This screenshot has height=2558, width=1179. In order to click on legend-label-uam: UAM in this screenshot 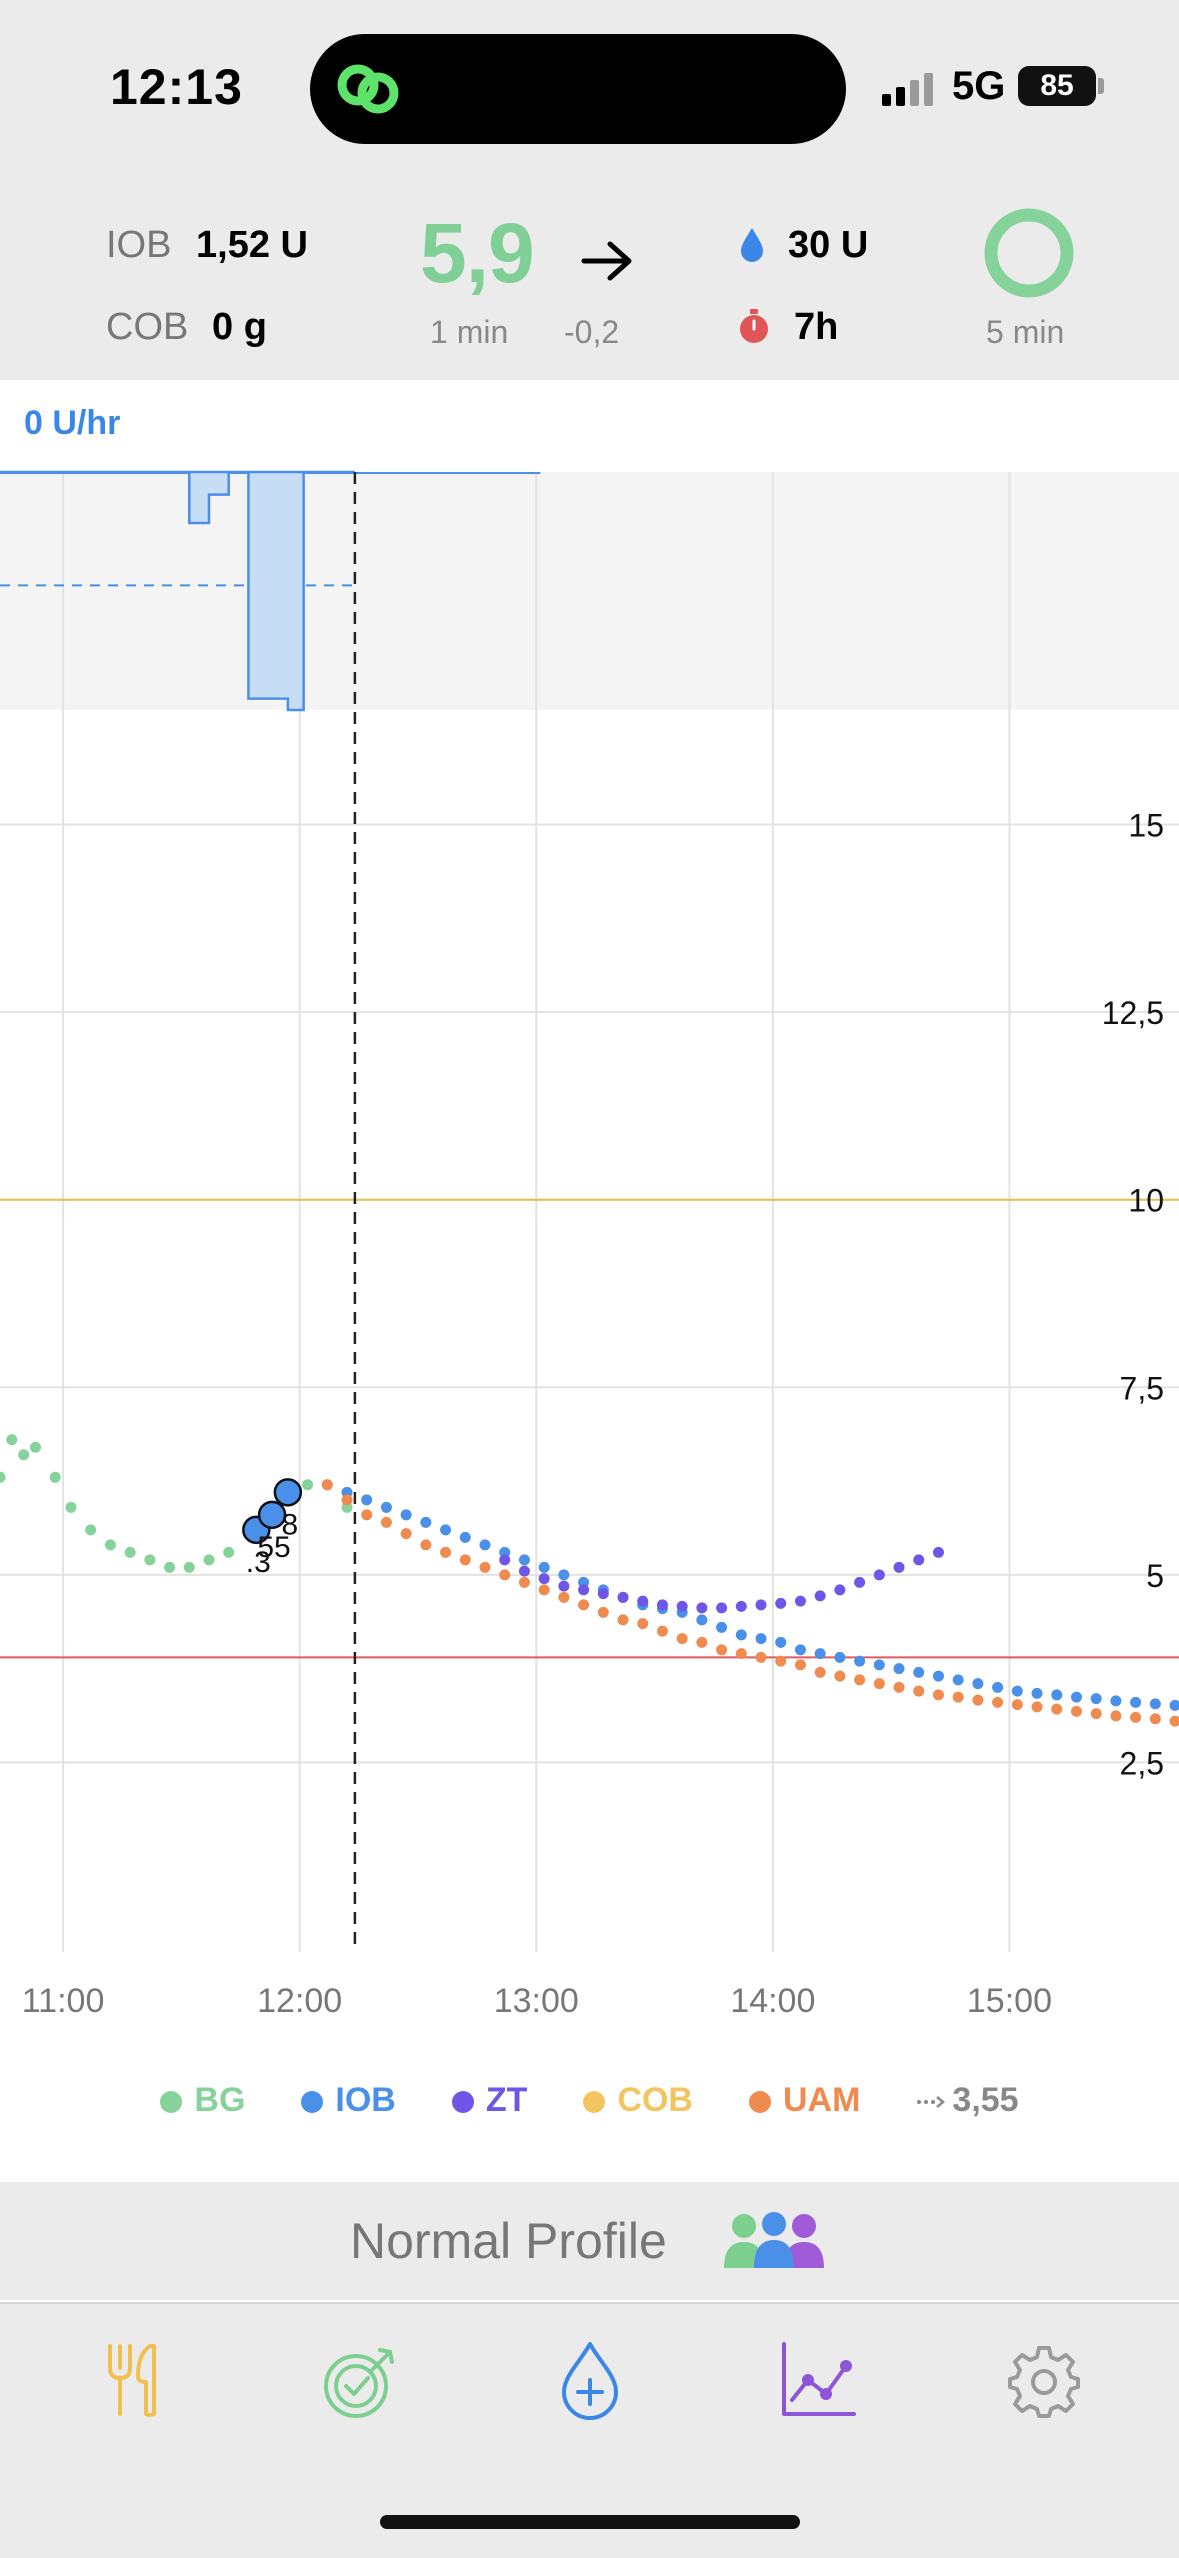, I will do `click(821, 2099)`.